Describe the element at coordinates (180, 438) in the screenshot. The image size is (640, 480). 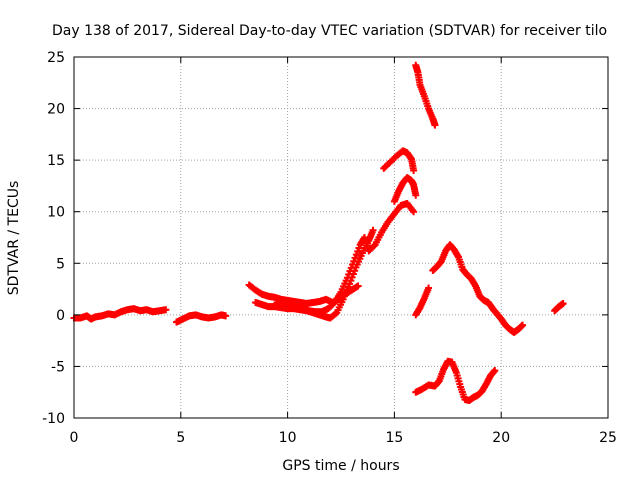
I see `x-tick-label: 5` at that location.